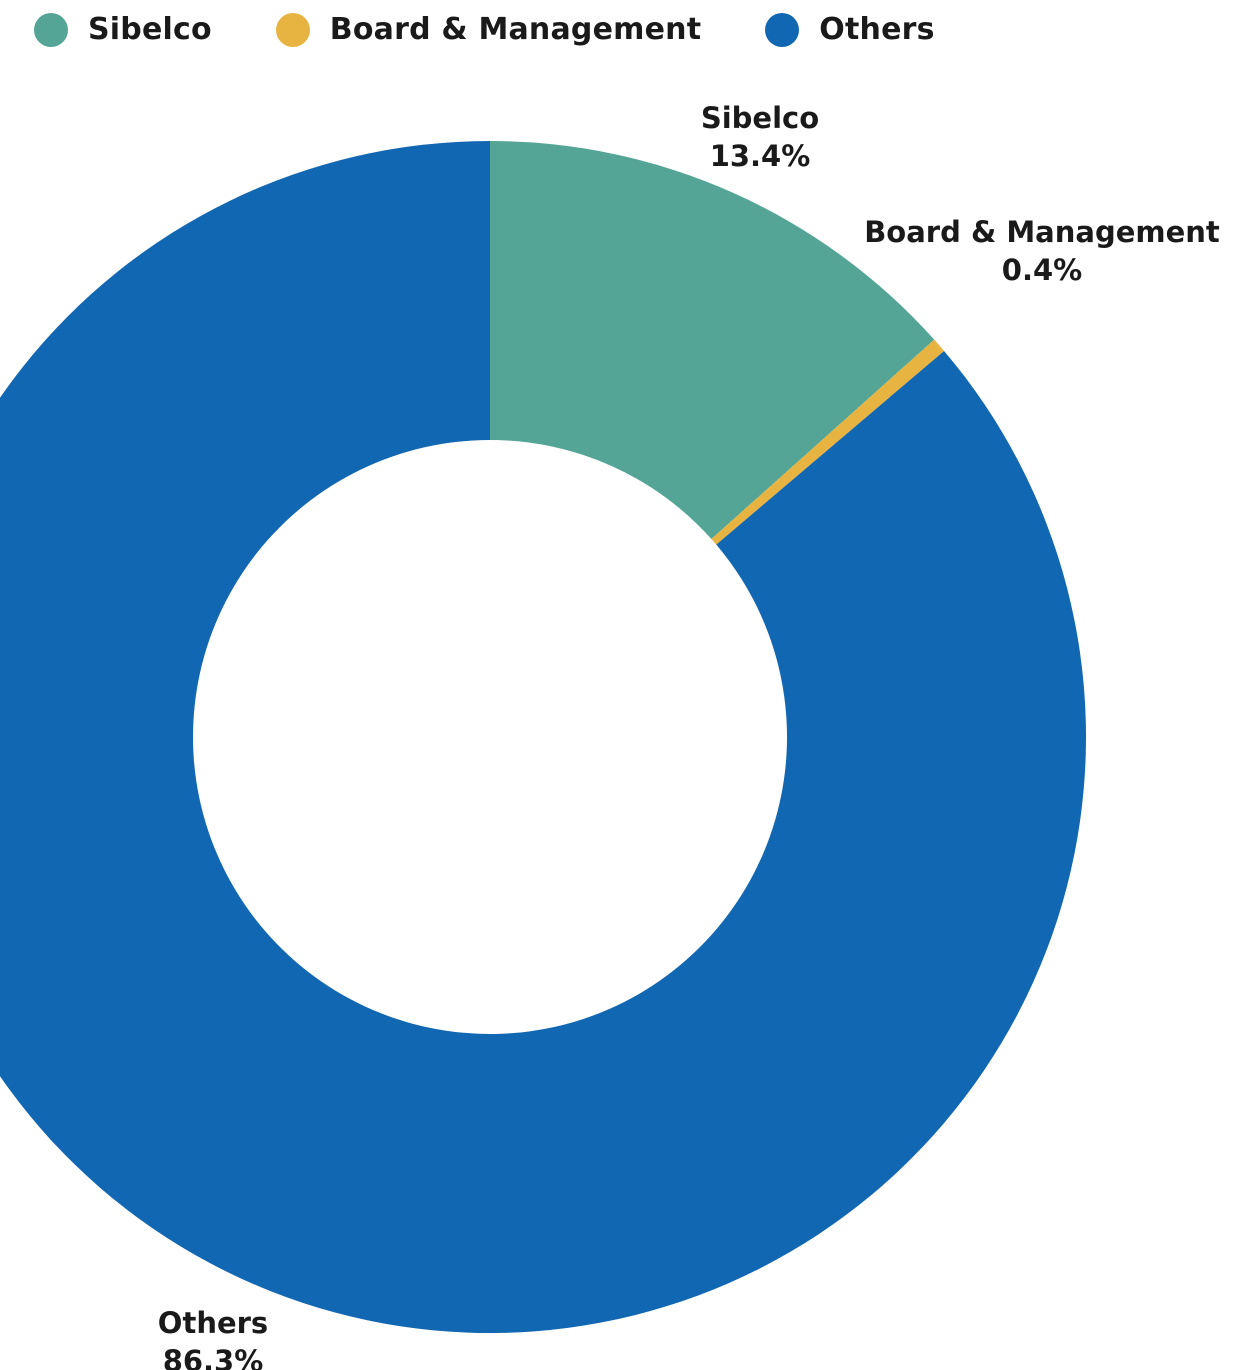  Describe the element at coordinates (213, 1323) in the screenshot. I see `slice-name-label-others: Others` at that location.